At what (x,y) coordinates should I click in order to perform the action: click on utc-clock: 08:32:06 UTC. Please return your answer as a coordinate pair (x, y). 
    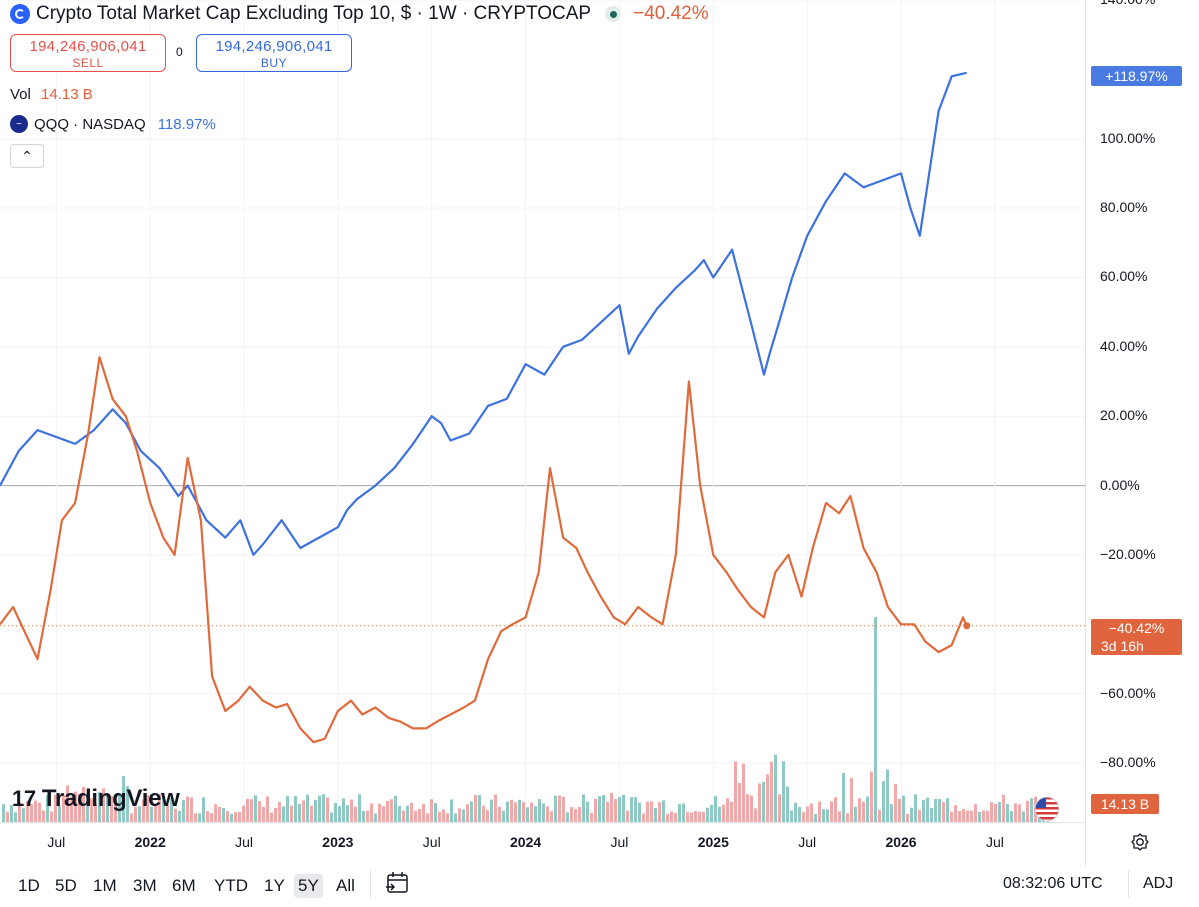
    Looking at the image, I should click on (1053, 883).